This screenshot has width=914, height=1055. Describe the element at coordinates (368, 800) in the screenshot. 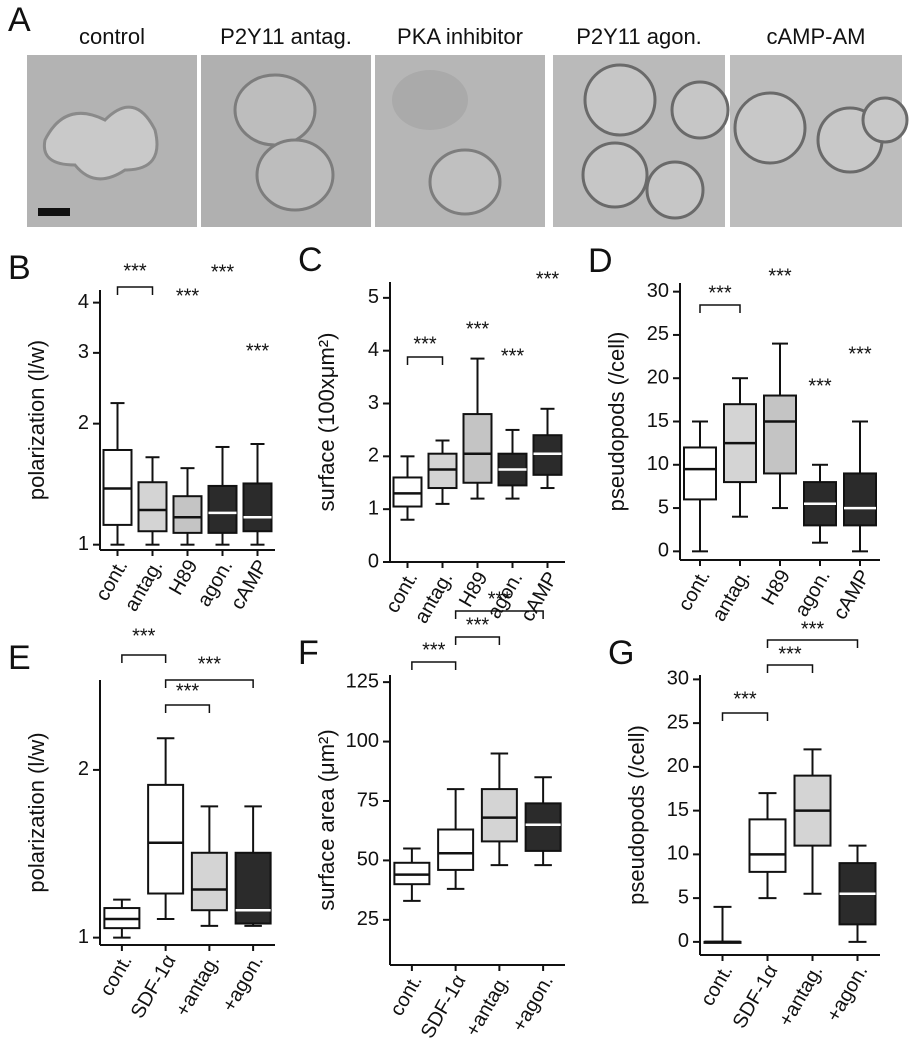

I see `y-tick-label: 75` at that location.